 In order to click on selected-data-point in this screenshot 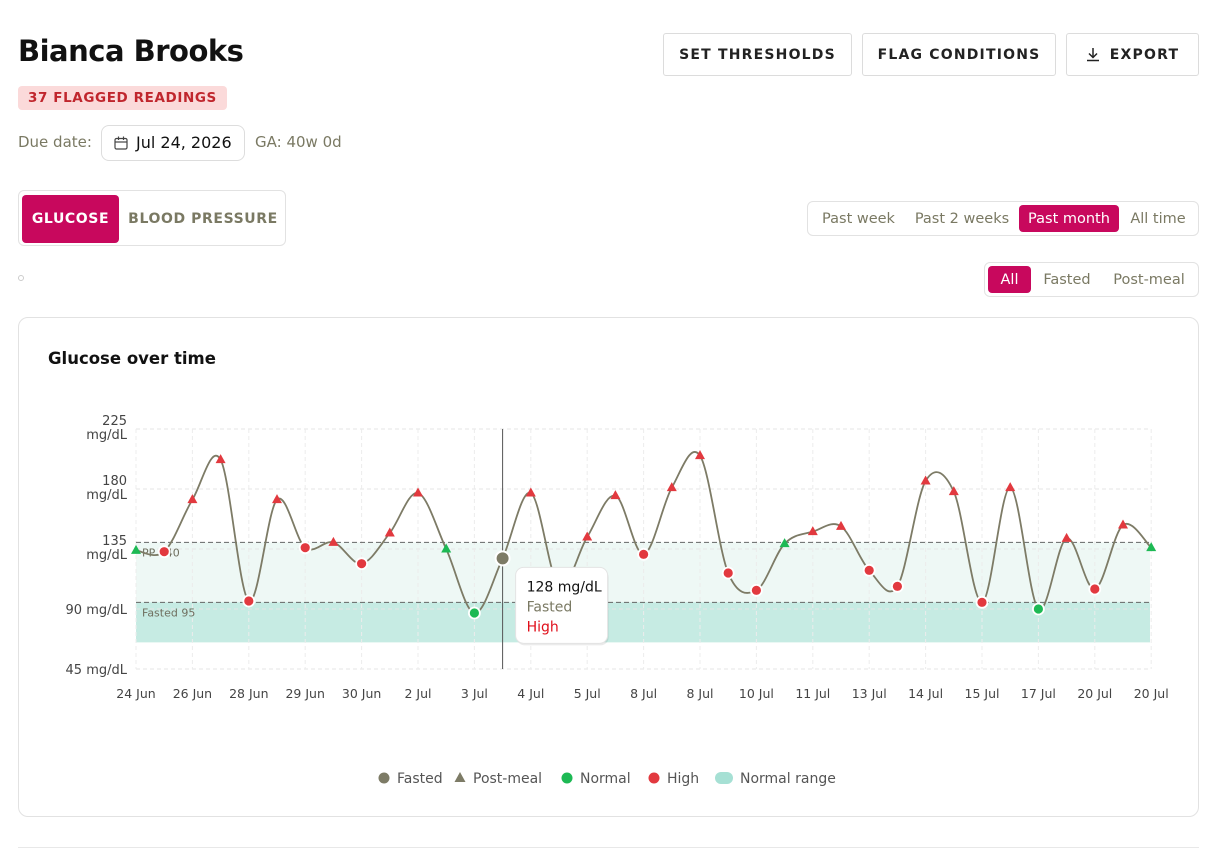, I will do `click(502, 558)`.